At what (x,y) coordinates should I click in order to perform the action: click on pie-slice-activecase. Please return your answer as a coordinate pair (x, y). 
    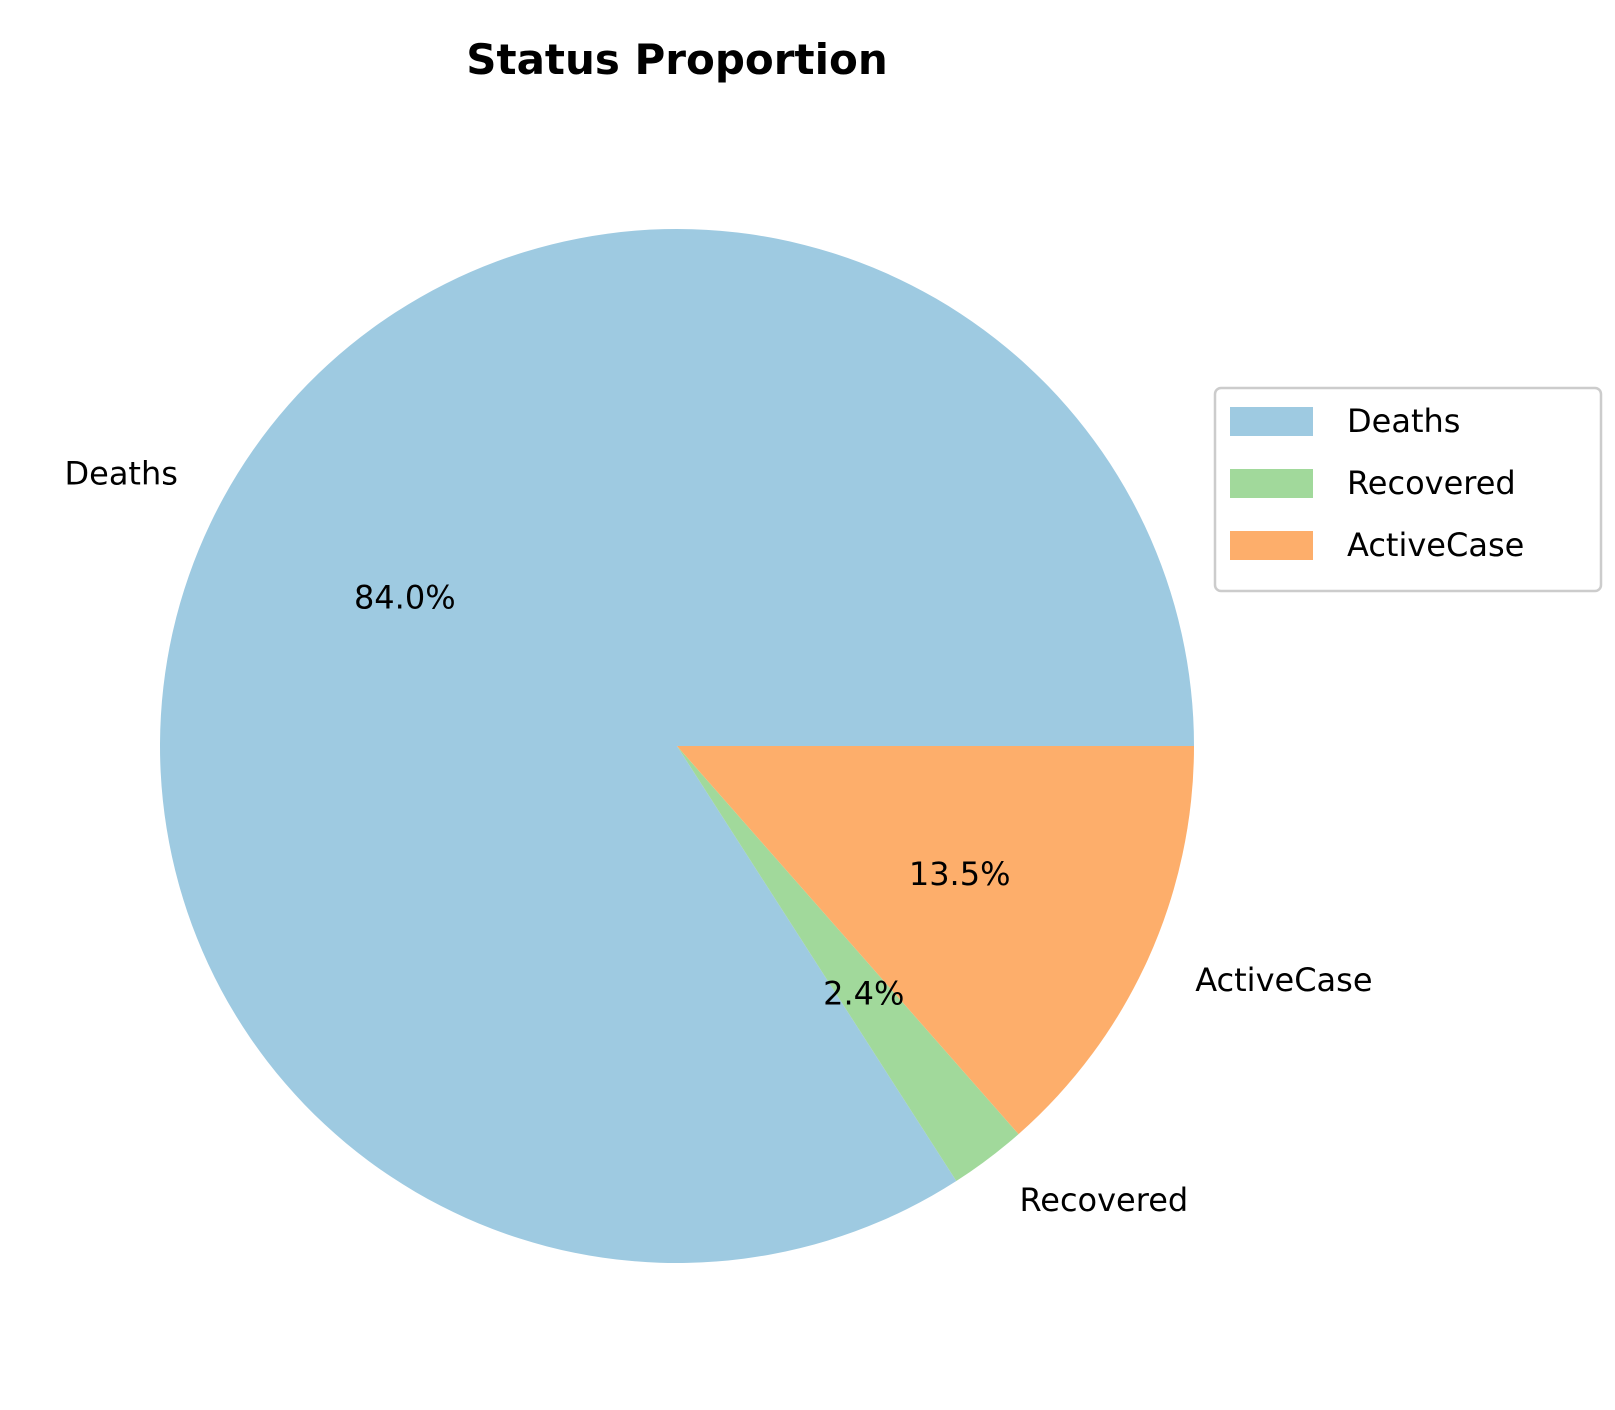
    Looking at the image, I should click on (935, 940).